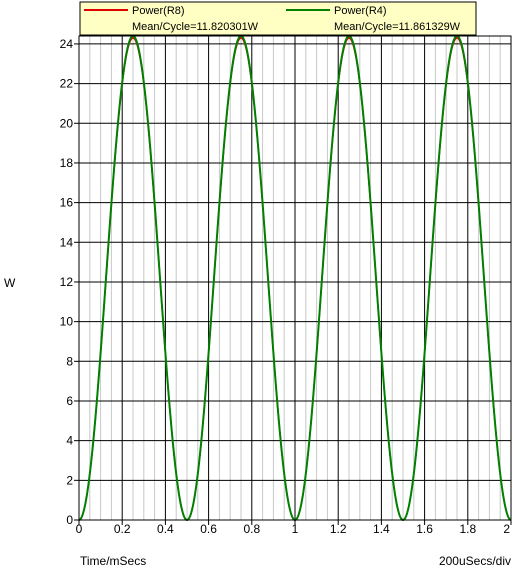  I want to click on y-tick-label: 0, so click(69, 520).